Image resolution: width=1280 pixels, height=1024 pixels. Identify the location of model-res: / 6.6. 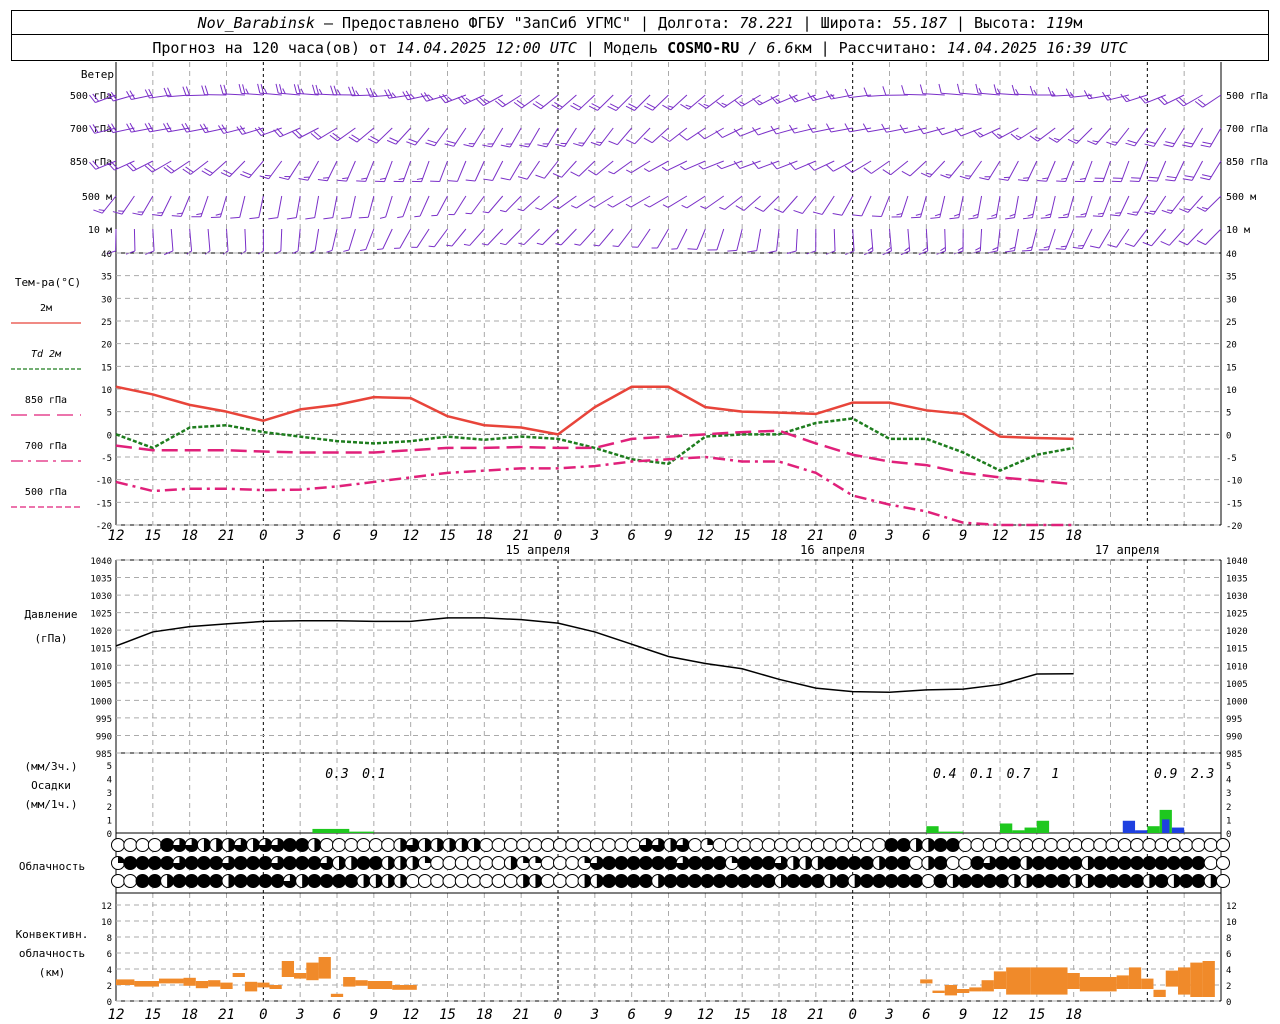
(771, 47).